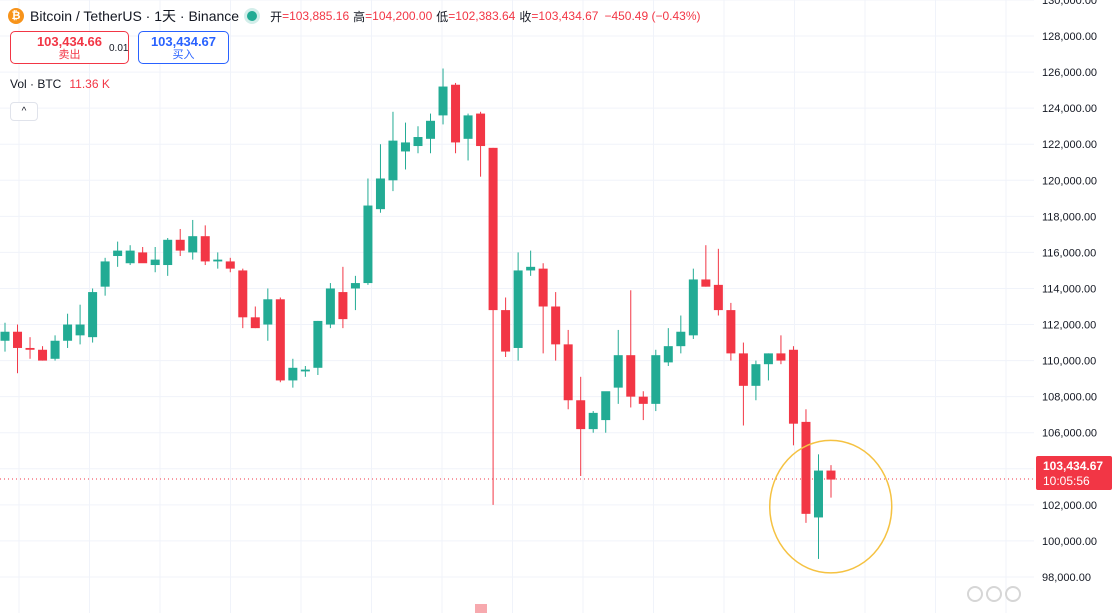  What do you see at coordinates (69, 41) in the screenshot?
I see `sell-price: 103,434.66` at bounding box center [69, 41].